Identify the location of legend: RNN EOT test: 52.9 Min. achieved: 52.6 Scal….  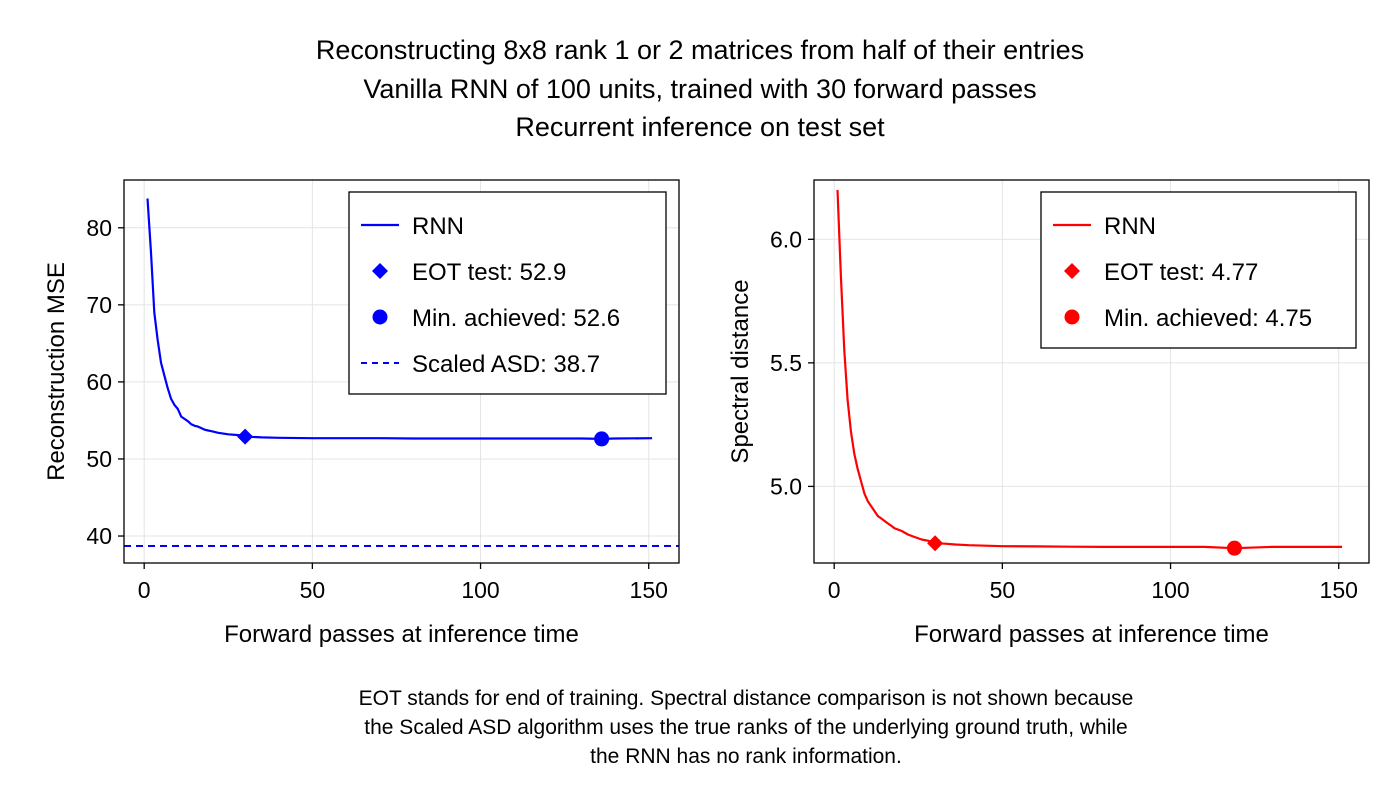
(507, 293).